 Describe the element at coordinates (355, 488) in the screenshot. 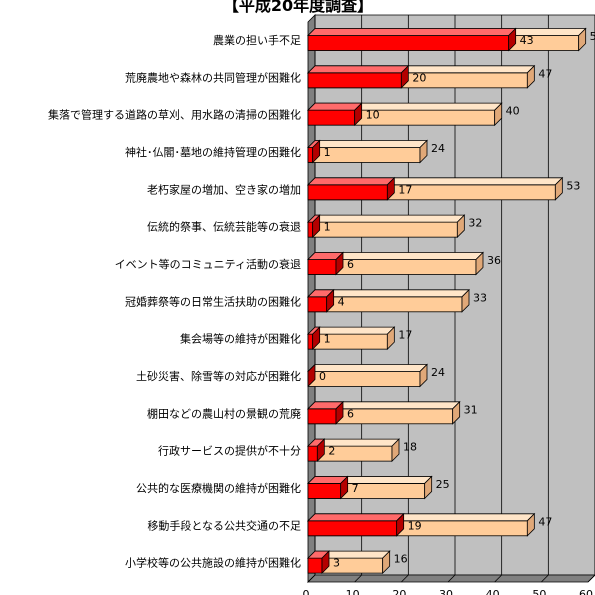

I see `value-label-inner: 7` at that location.